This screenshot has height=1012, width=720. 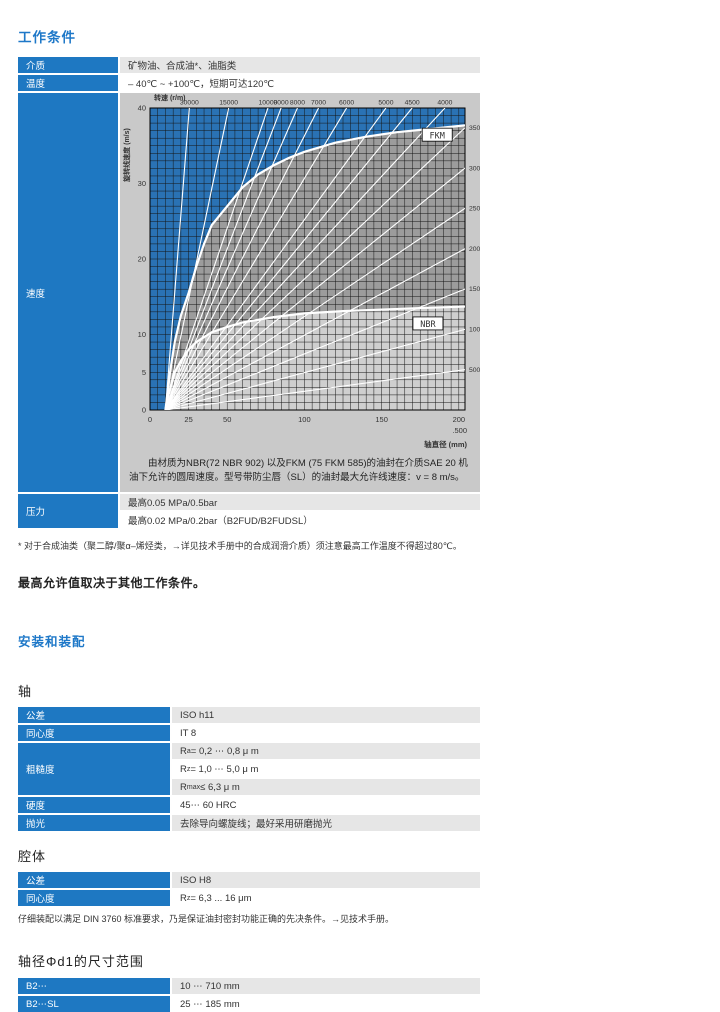 What do you see at coordinates (68, 65) in the screenshot?
I see `row-label-medium: 介质` at bounding box center [68, 65].